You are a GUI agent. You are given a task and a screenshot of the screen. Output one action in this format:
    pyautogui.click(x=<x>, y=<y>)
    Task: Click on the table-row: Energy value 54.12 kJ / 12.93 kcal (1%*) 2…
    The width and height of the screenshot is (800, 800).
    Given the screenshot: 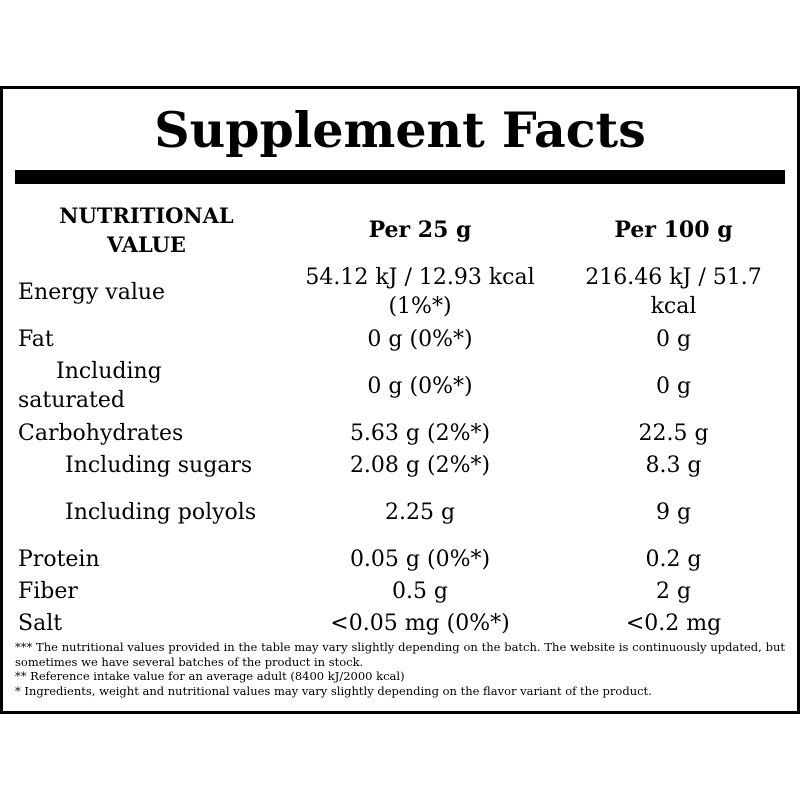 What is the action you would take?
    pyautogui.click(x=400, y=292)
    